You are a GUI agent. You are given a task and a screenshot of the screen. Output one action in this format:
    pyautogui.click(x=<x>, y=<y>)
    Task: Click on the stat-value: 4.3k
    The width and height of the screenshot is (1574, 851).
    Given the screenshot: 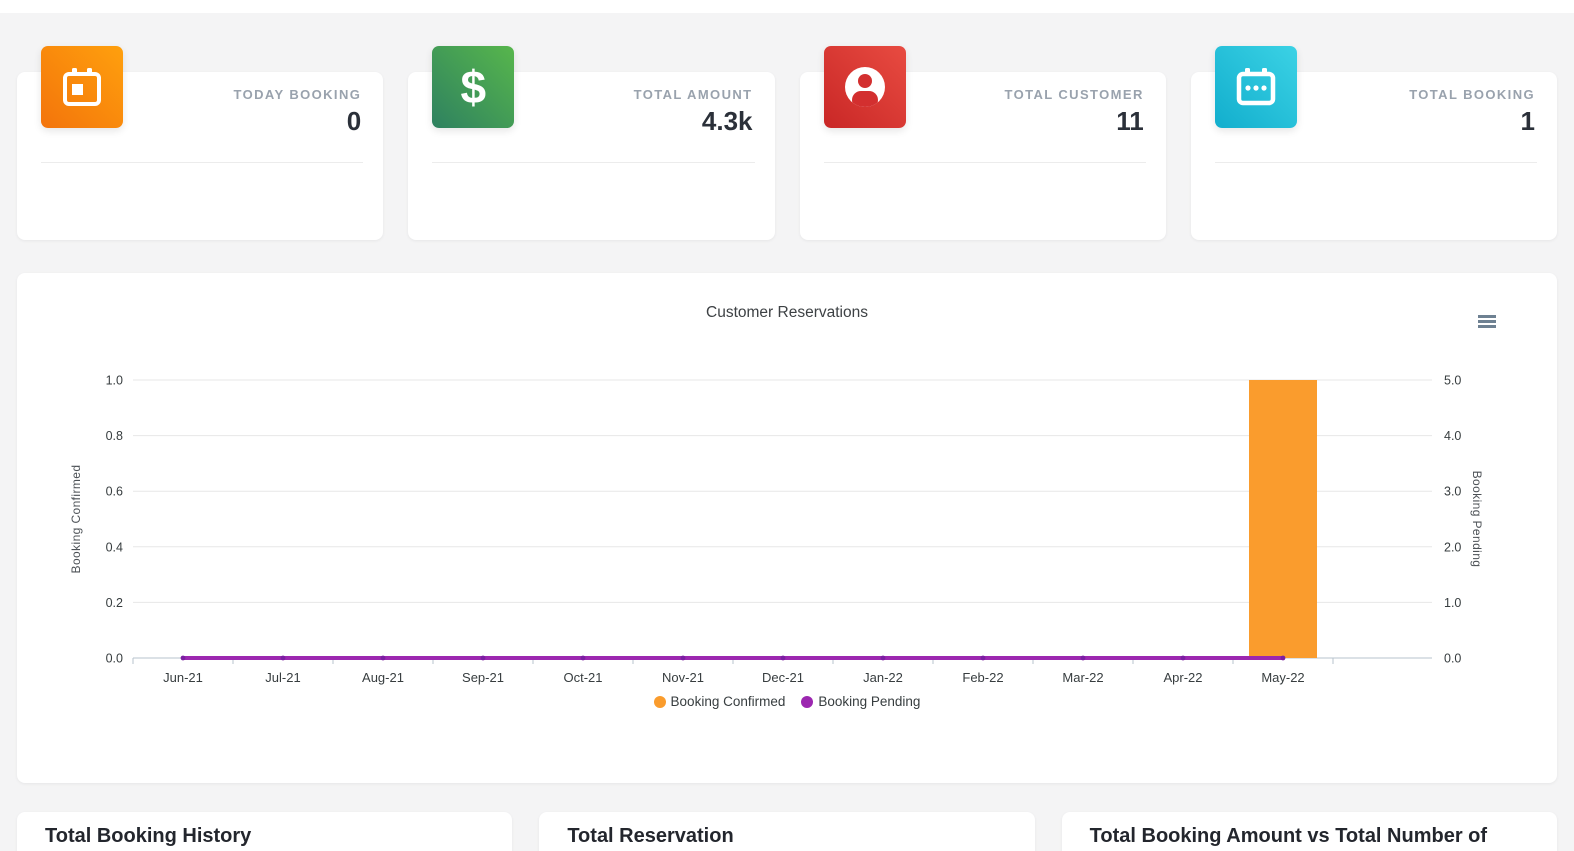 What is the action you would take?
    pyautogui.click(x=727, y=121)
    